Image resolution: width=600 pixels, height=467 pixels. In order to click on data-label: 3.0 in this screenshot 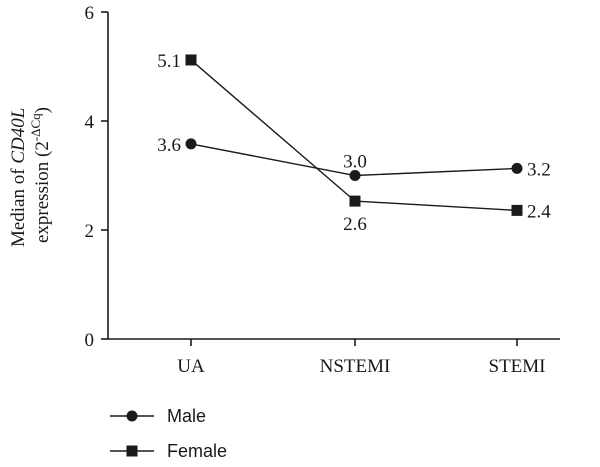, I will do `click(355, 162)`.